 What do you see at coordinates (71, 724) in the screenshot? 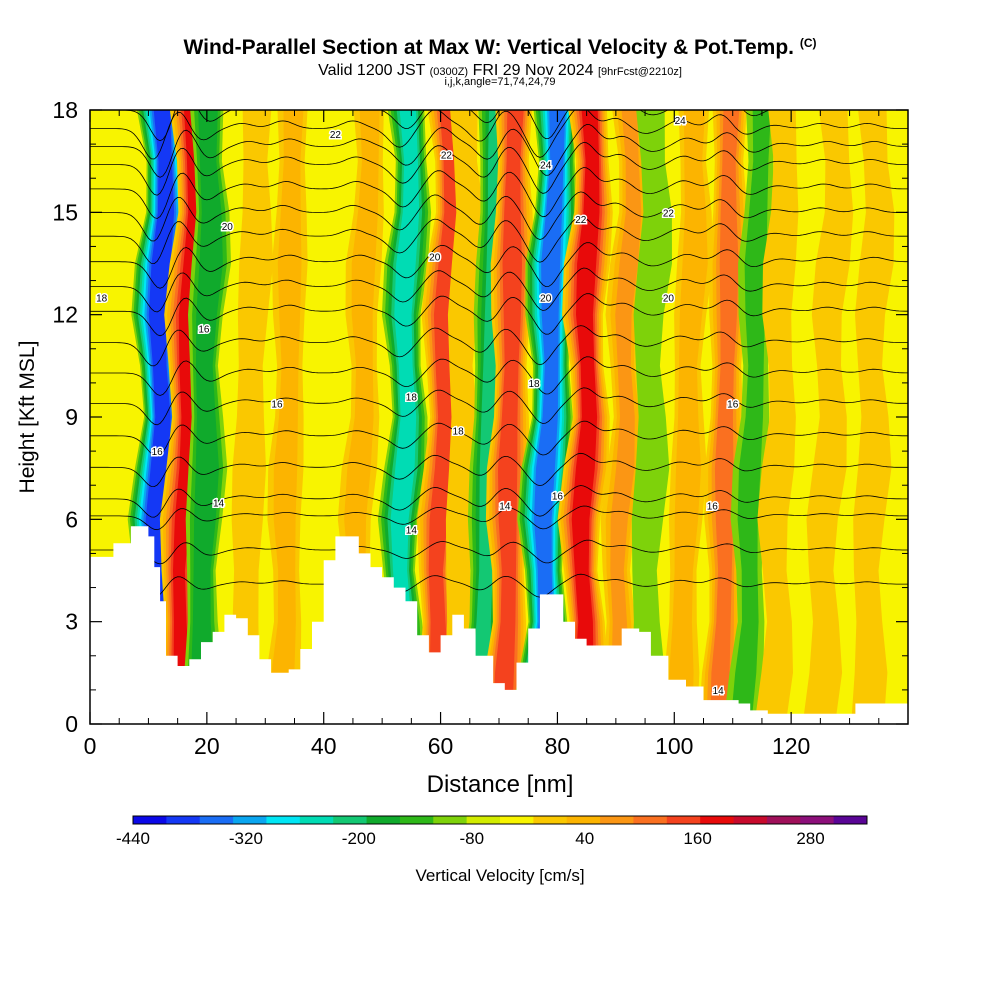
I see `y-tick-label: 0` at bounding box center [71, 724].